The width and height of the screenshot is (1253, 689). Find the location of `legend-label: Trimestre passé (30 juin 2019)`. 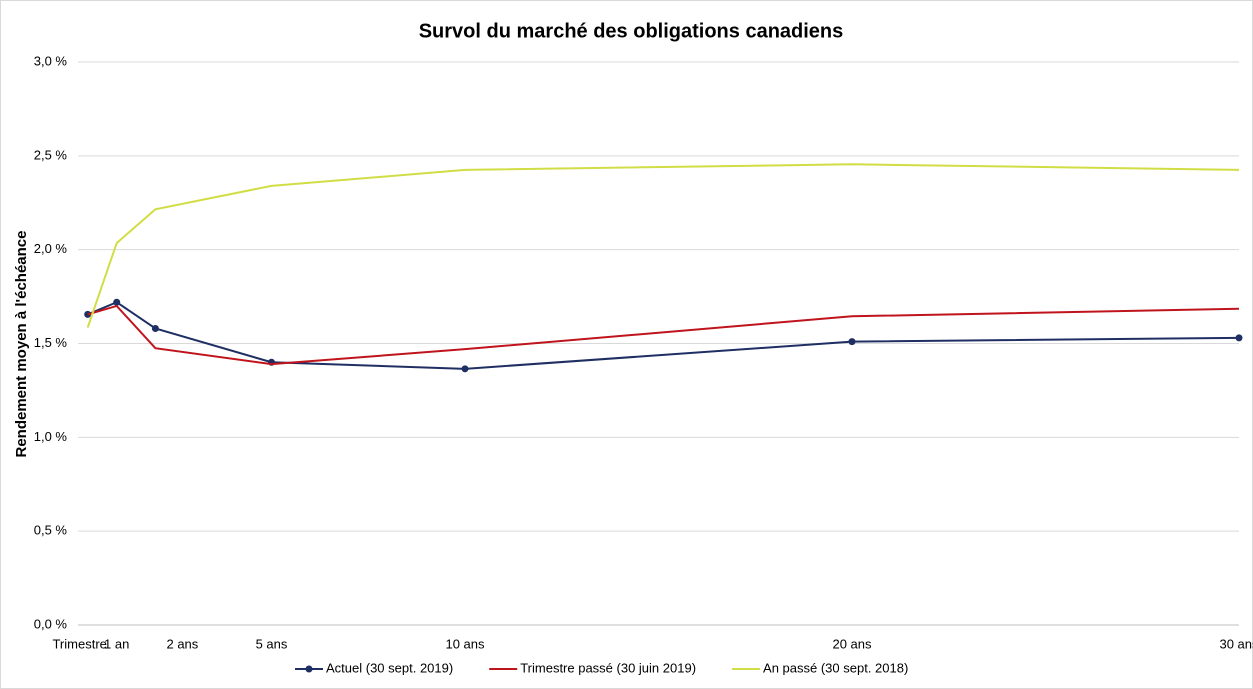

legend-label: Trimestre passé (30 juin 2019) is located at coordinates (608, 667).